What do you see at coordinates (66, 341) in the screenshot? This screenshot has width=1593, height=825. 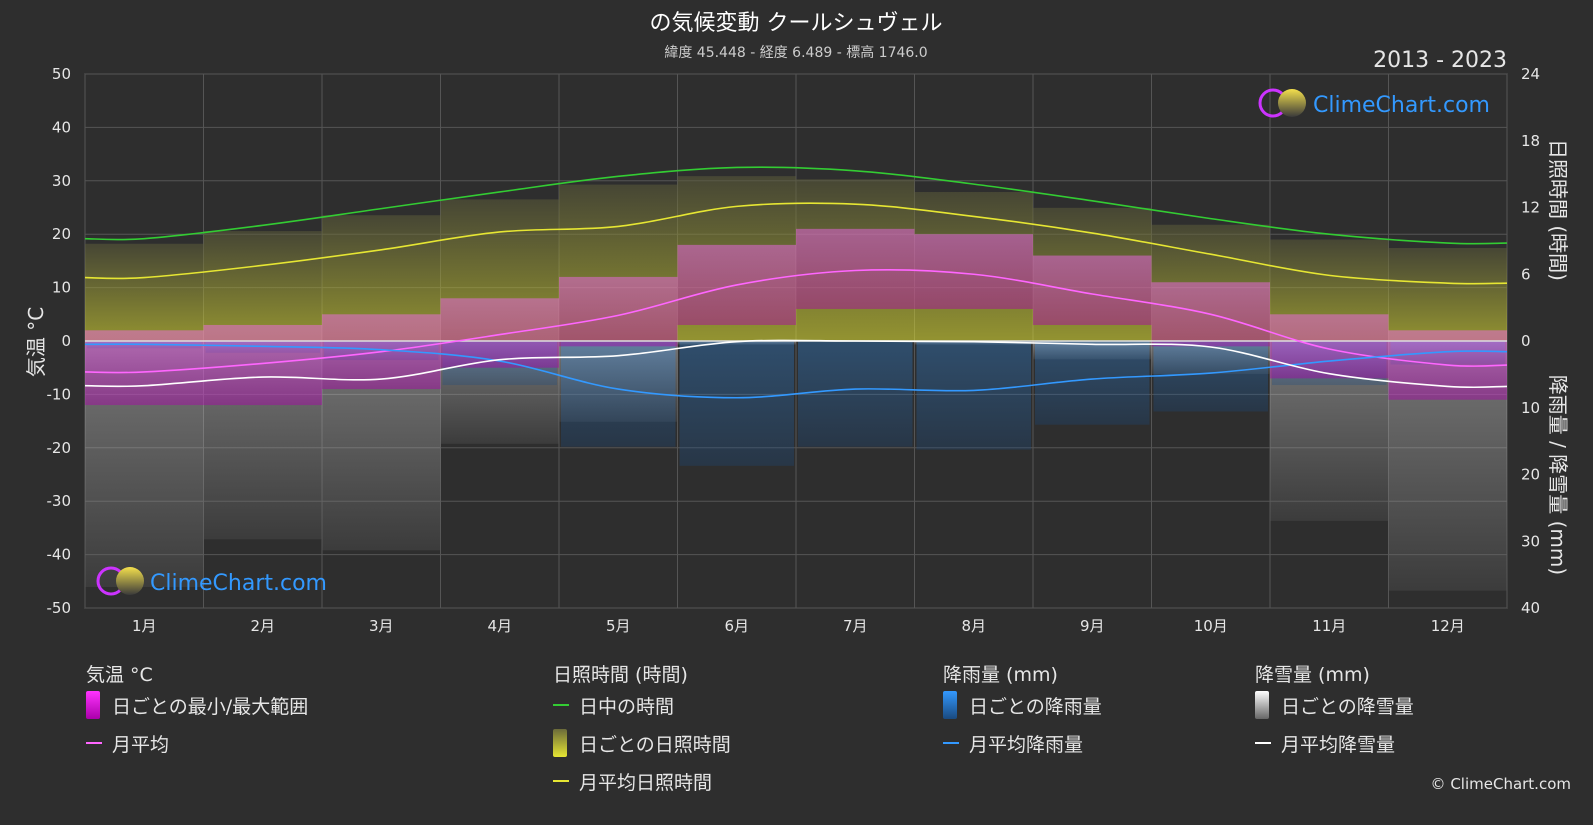 I see `y-left-tick-label: 0` at bounding box center [66, 341].